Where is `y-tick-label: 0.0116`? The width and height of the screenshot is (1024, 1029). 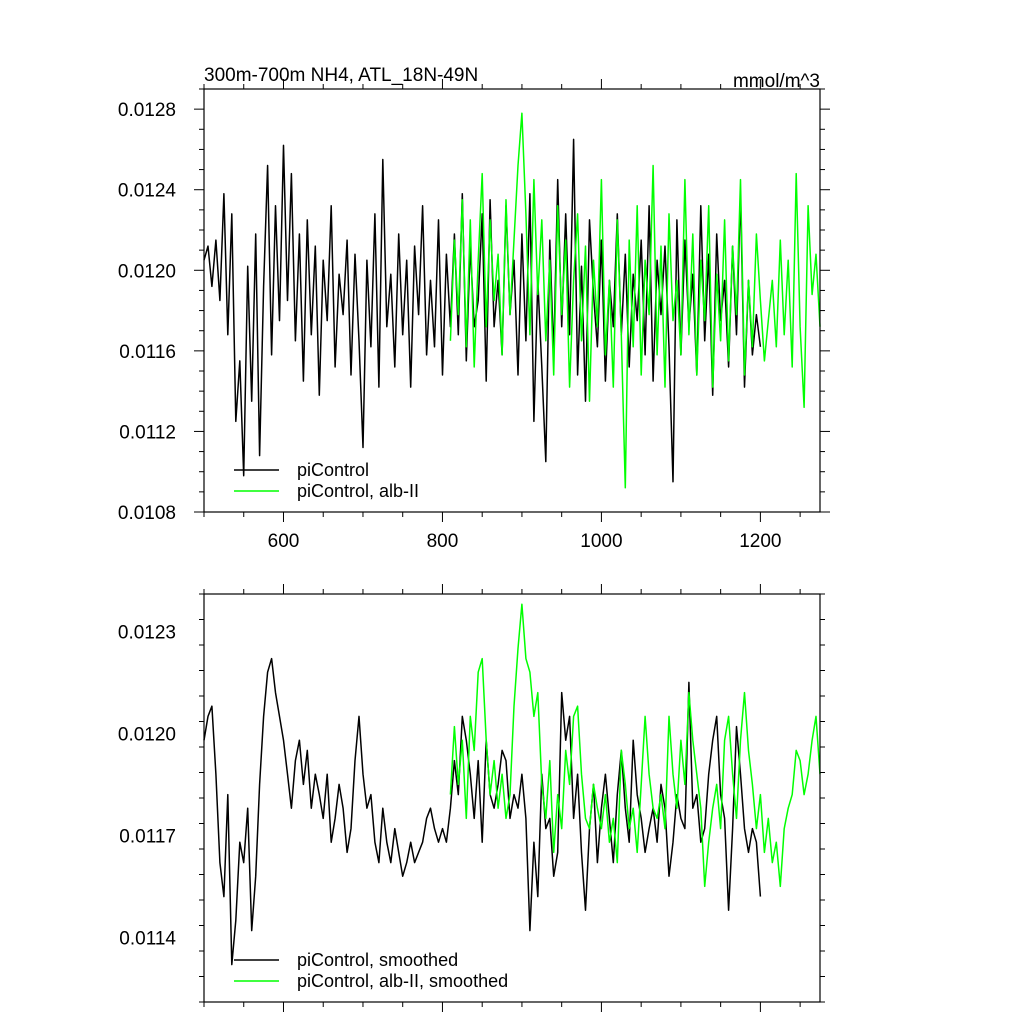 y-tick-label: 0.0116 is located at coordinates (147, 352).